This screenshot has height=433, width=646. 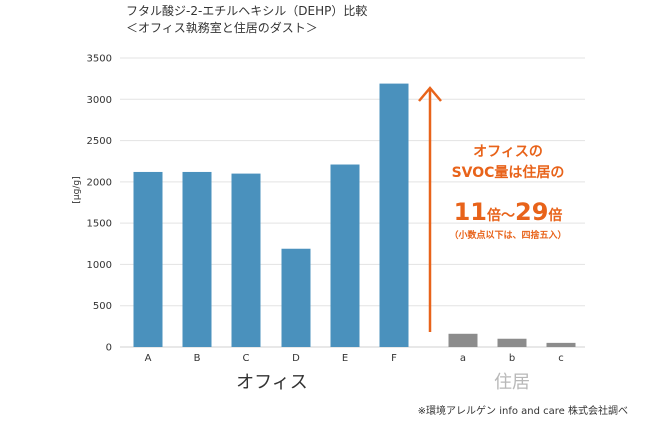 I want to click on annotation-ratio-separator: 倍～, so click(x=501, y=215).